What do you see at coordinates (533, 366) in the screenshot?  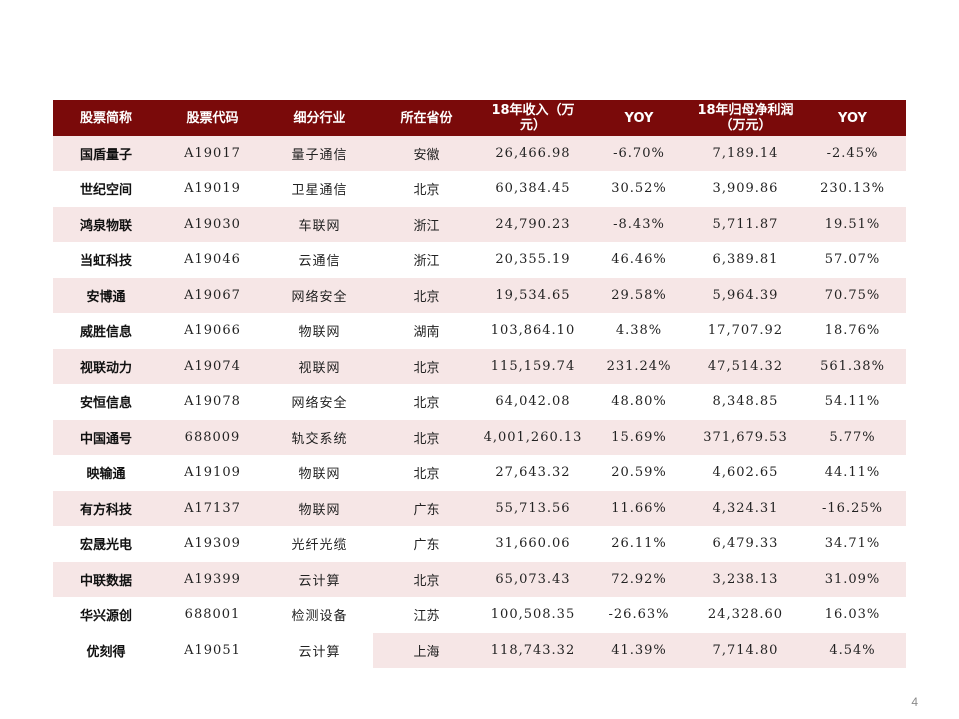 I see `cell-revenue: 115,159.74` at bounding box center [533, 366].